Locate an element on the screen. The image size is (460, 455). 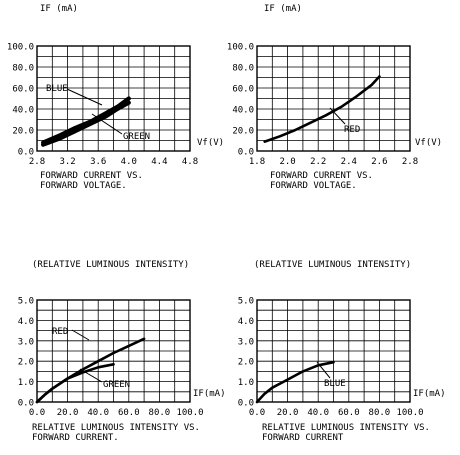
series-line-red is located at coordinates (322, 109).